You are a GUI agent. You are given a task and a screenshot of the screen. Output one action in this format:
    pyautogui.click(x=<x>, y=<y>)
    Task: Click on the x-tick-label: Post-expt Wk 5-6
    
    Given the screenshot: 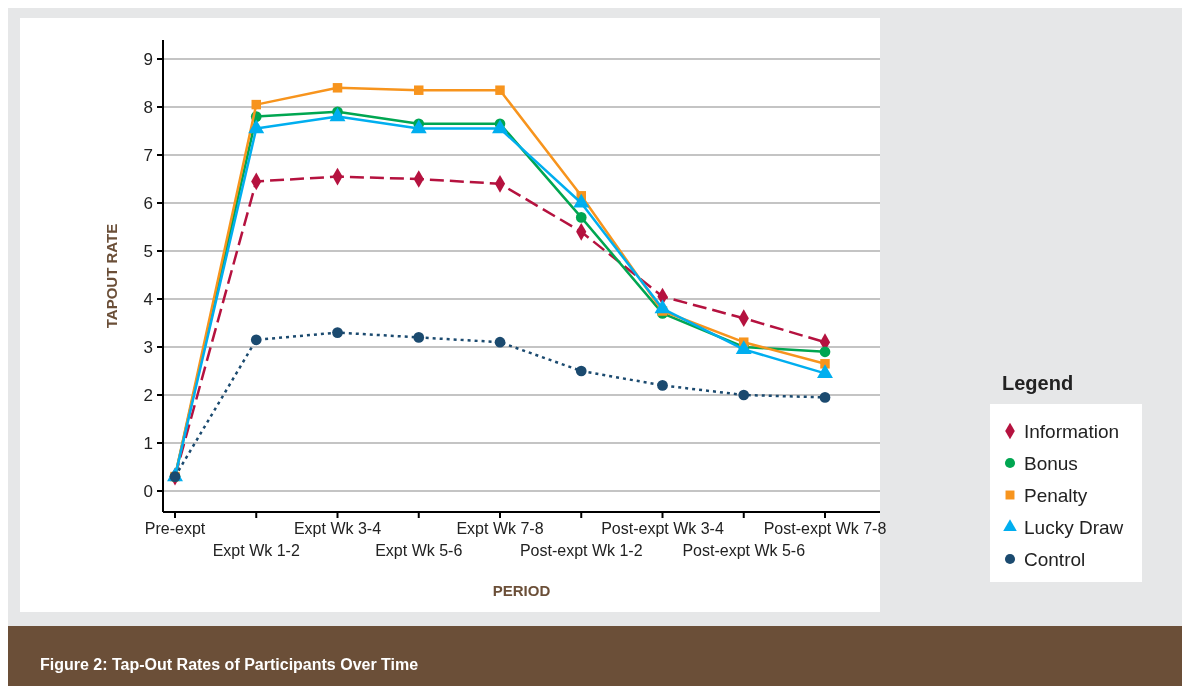 What is the action you would take?
    pyautogui.click(x=744, y=550)
    